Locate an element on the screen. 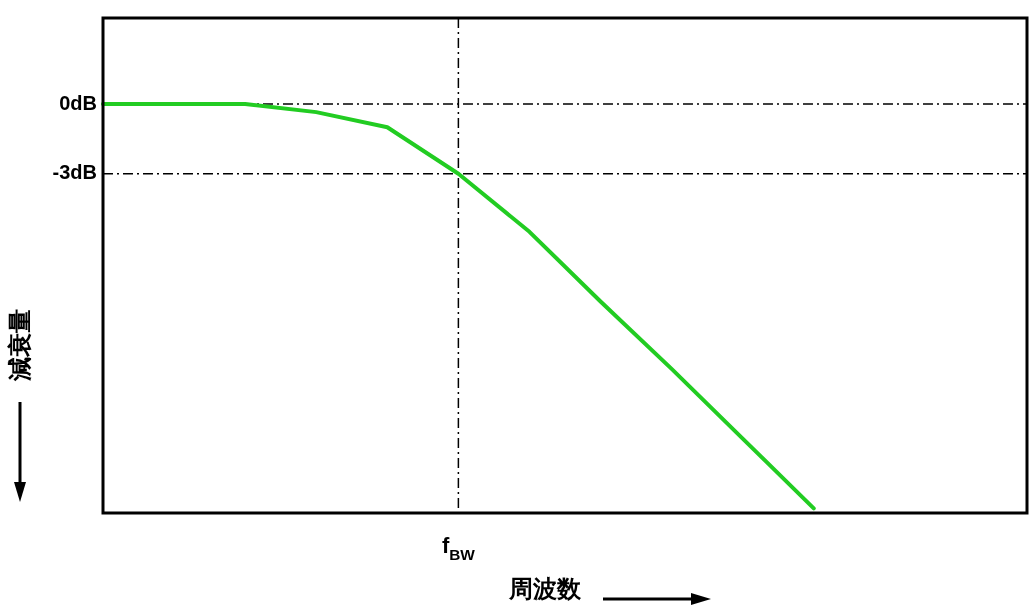  y-tick-label: 0dB is located at coordinates (78, 102).